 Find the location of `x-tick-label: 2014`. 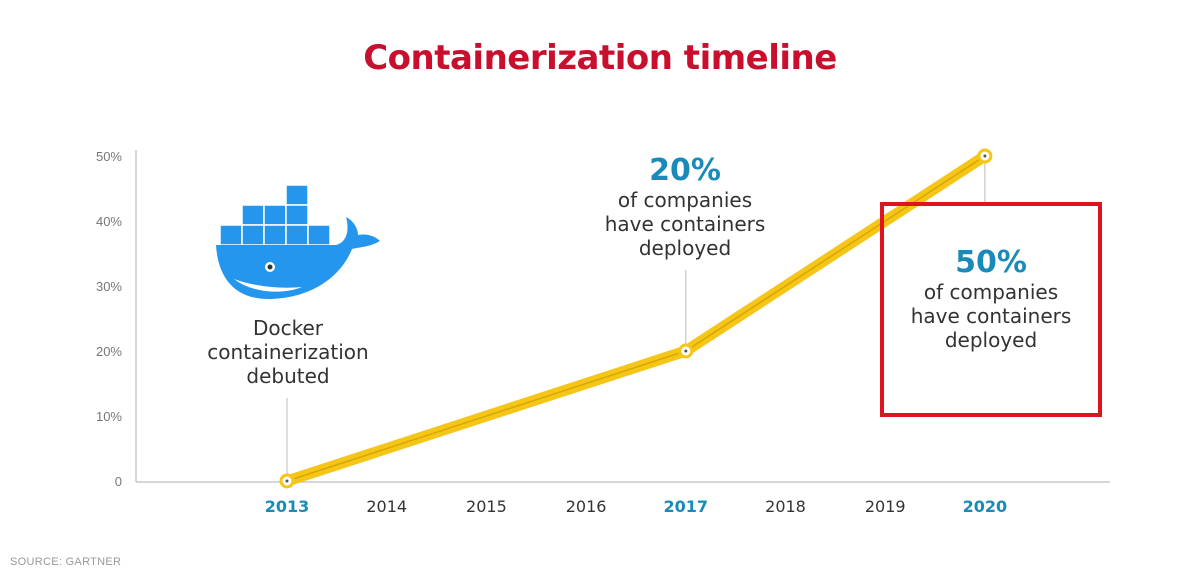

x-tick-label: 2014 is located at coordinates (386, 506).